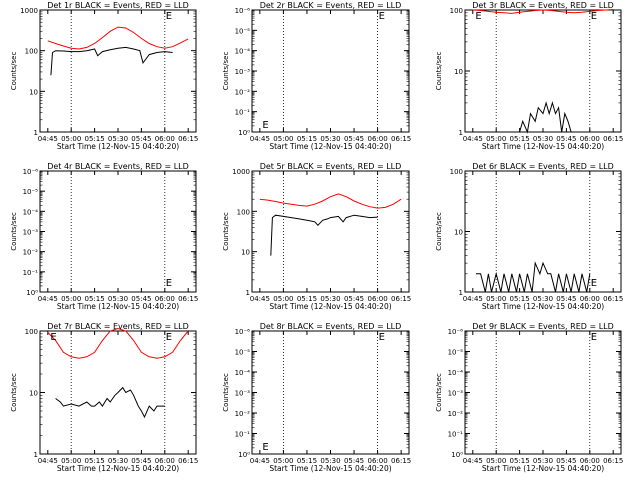 The image size is (640, 480). I want to click on panel-title: Det 7r BLACK = Events, RED = LLD, so click(118, 326).